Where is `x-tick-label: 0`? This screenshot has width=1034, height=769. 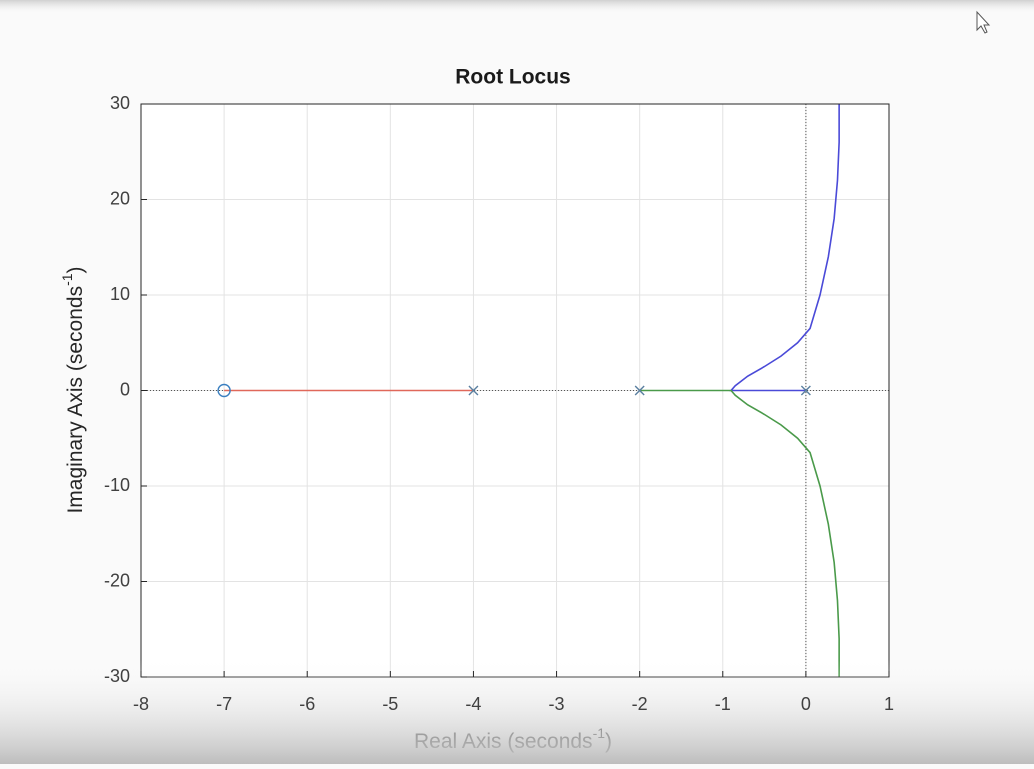 x-tick-label: 0 is located at coordinates (806, 704).